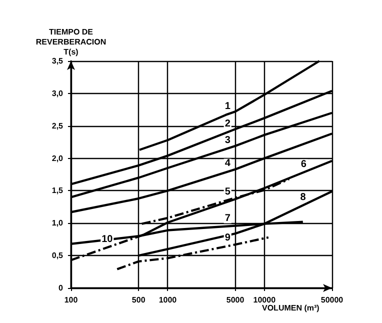 The image size is (382, 323). What do you see at coordinates (227, 124) in the screenshot?
I see `series-label: 2` at bounding box center [227, 124].